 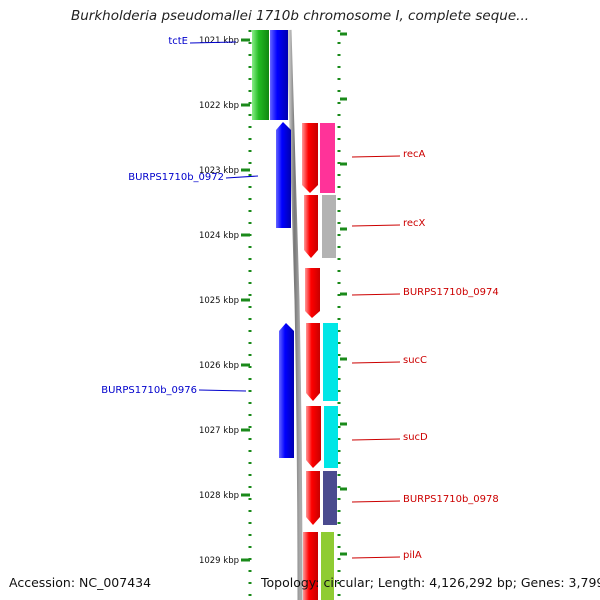 What do you see at coordinates (219, 106) in the screenshot?
I see `ruler-tick-label: 1022 kbp` at bounding box center [219, 106].